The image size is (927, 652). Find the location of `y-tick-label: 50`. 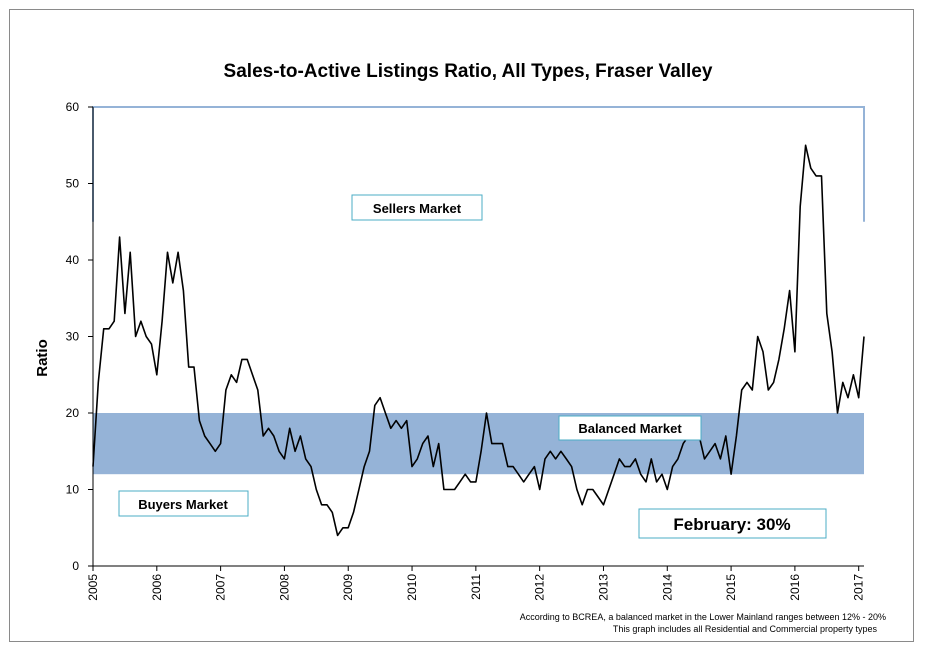

y-tick-label: 50 is located at coordinates (73, 184).